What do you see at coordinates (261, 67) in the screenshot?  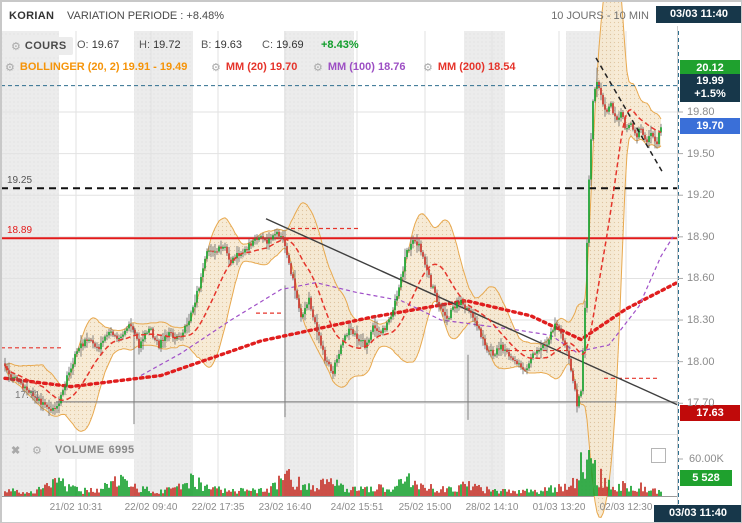 I see `mm20-label: MM (20) 19.70` at bounding box center [261, 67].